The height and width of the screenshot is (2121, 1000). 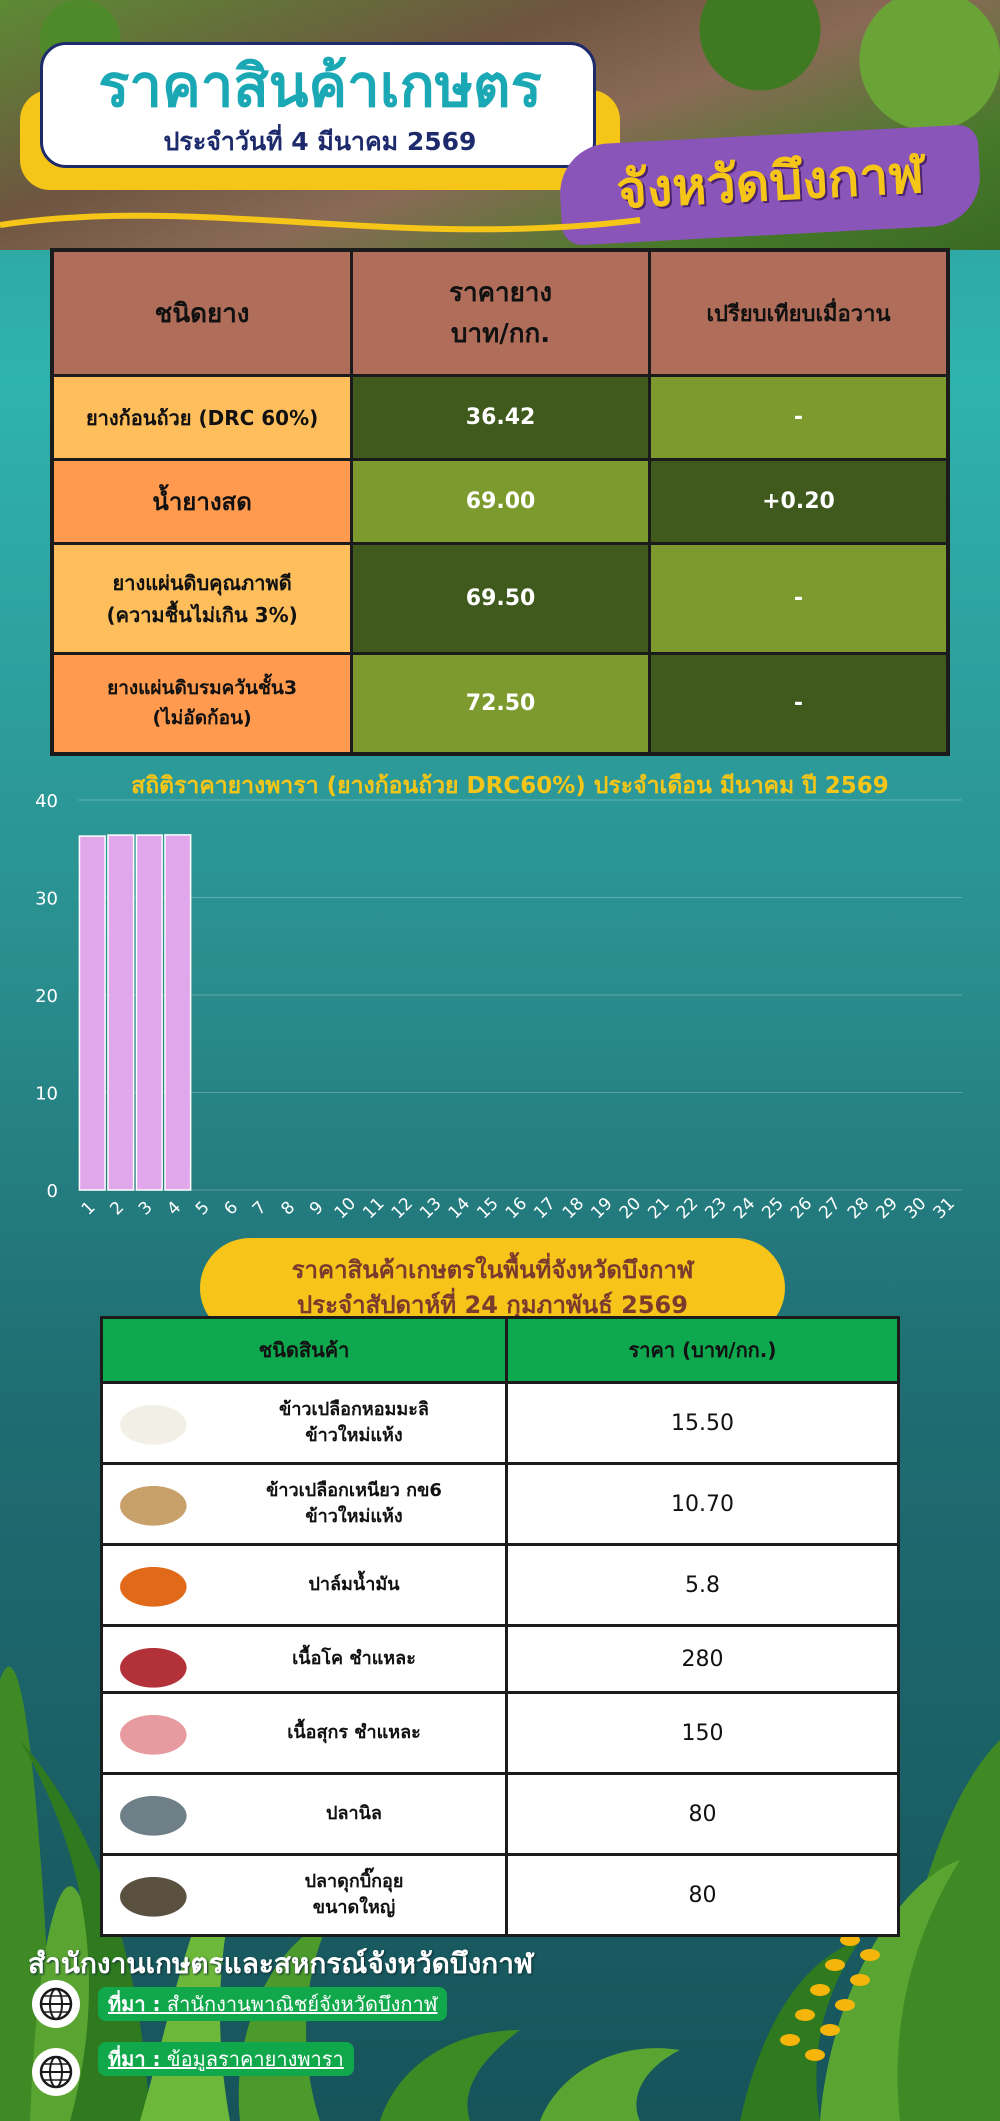 I want to click on table-row: ปาล์มน้ำมัน 5.8, so click(x=500, y=1585).